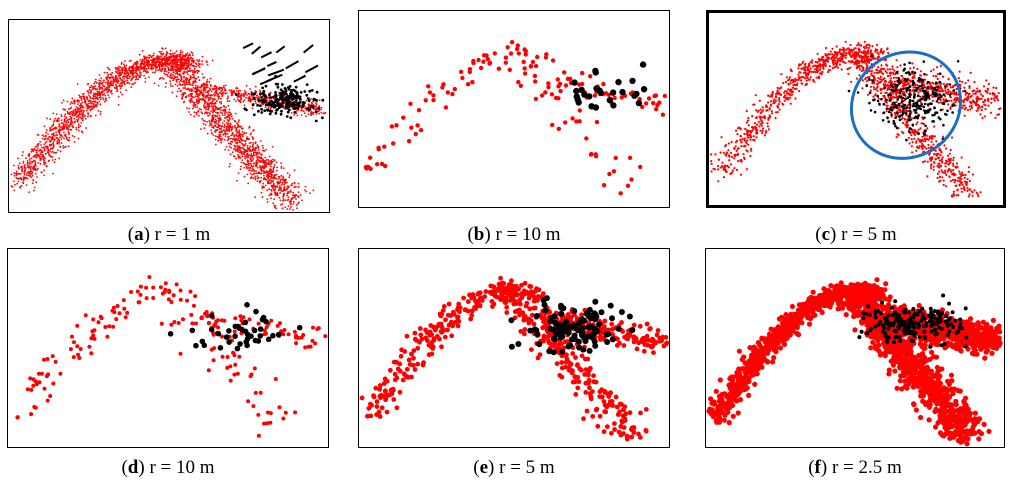  Describe the element at coordinates (906, 105) in the screenshot. I see `highlight-ellipse` at that location.